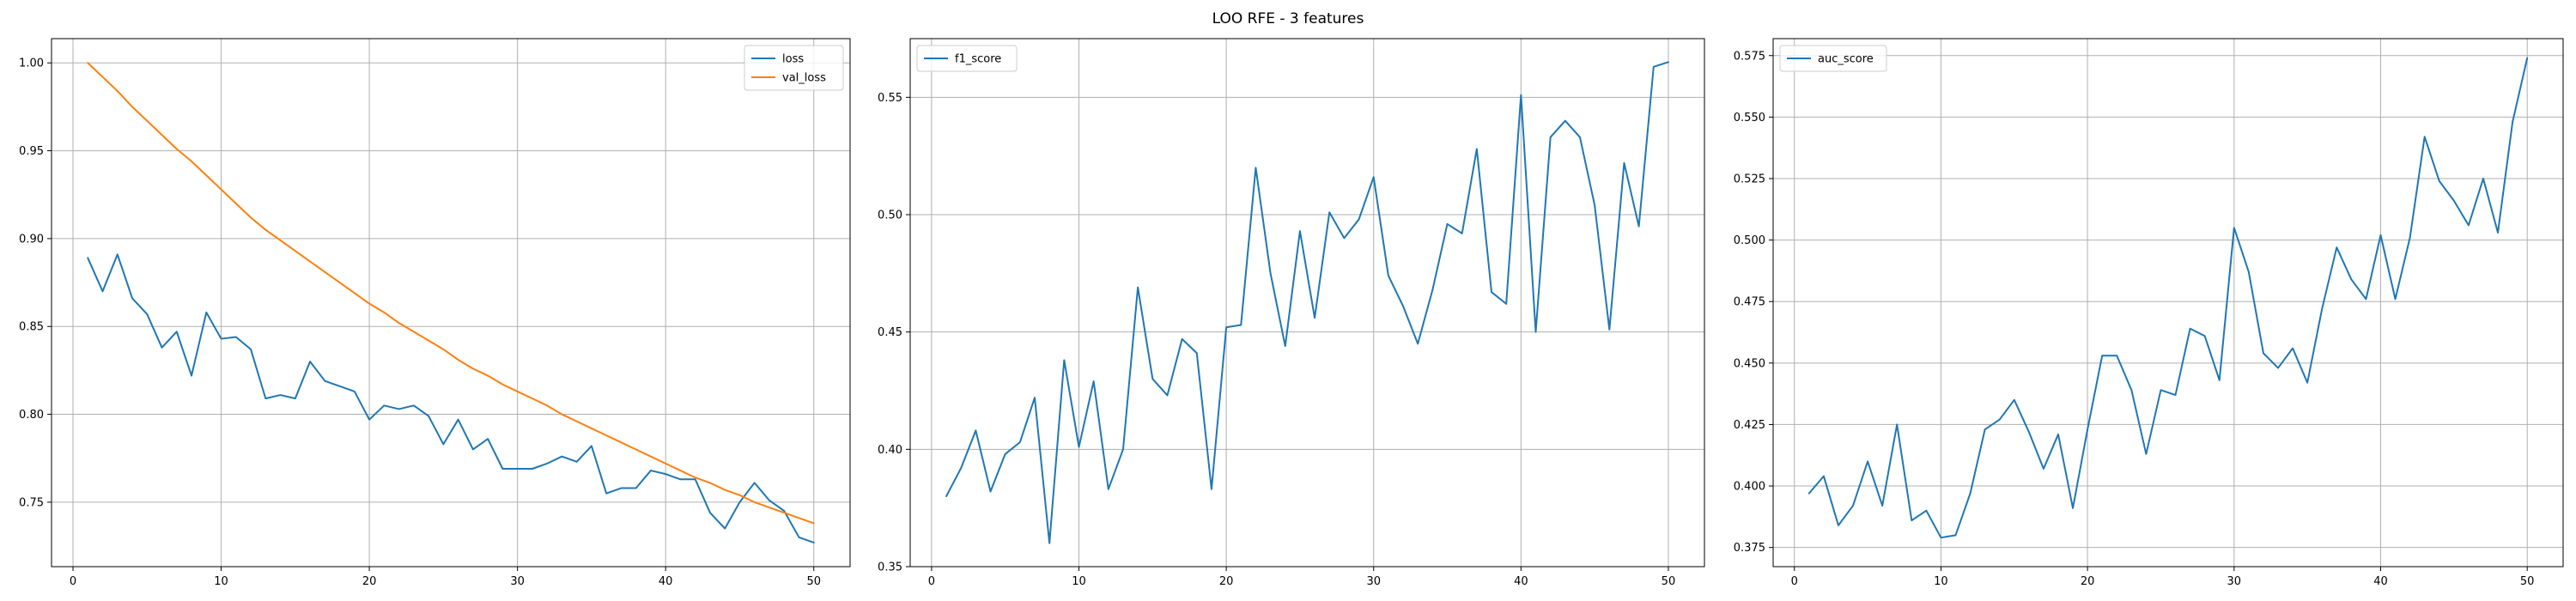 This screenshot has width=2576, height=601. I want to click on y-tick-label: 0.45, so click(890, 332).